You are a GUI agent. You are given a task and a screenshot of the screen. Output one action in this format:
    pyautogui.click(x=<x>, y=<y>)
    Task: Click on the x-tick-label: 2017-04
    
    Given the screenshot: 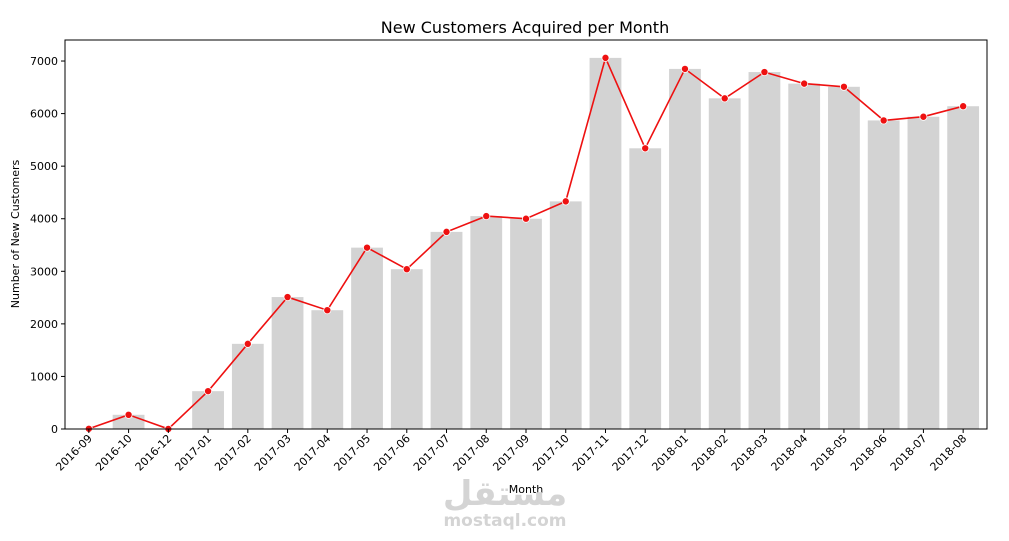 What is the action you would take?
    pyautogui.click(x=313, y=453)
    